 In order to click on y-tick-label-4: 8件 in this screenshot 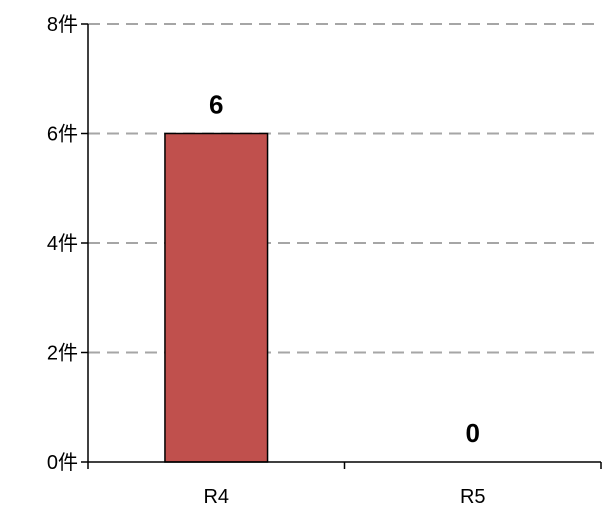, I will do `click(62, 24)`.